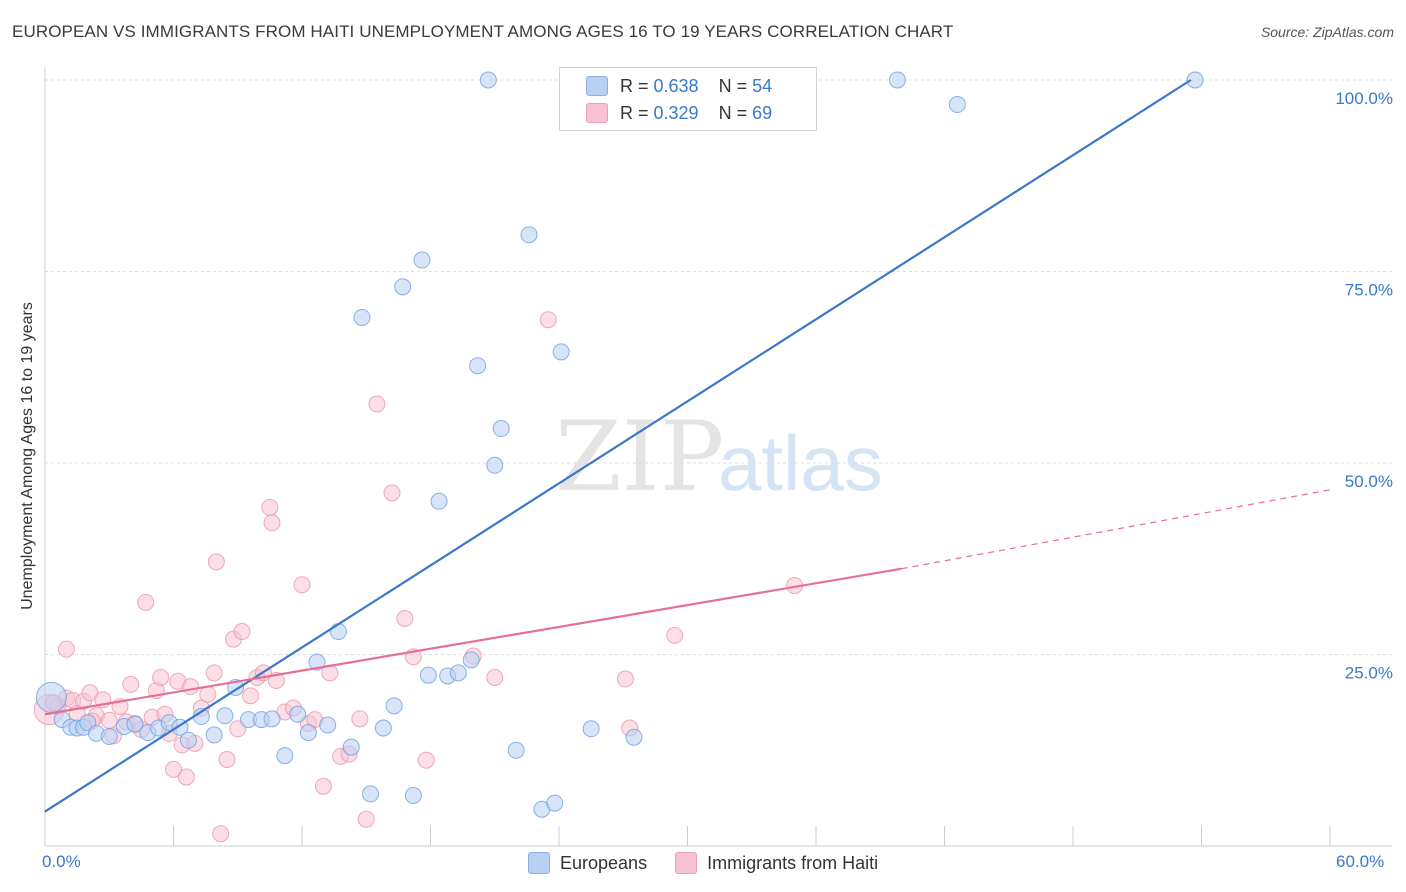 Image resolution: width=1406 pixels, height=892 pixels. Describe the element at coordinates (639, 457) in the screenshot. I see `watermark-zip: ZIP` at that location.